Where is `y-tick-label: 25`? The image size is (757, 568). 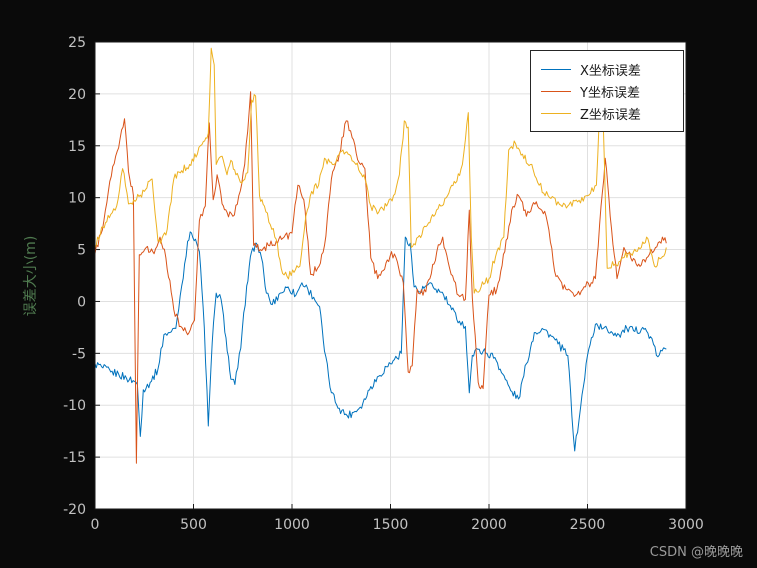 y-tick-label: 25 is located at coordinates (77, 43).